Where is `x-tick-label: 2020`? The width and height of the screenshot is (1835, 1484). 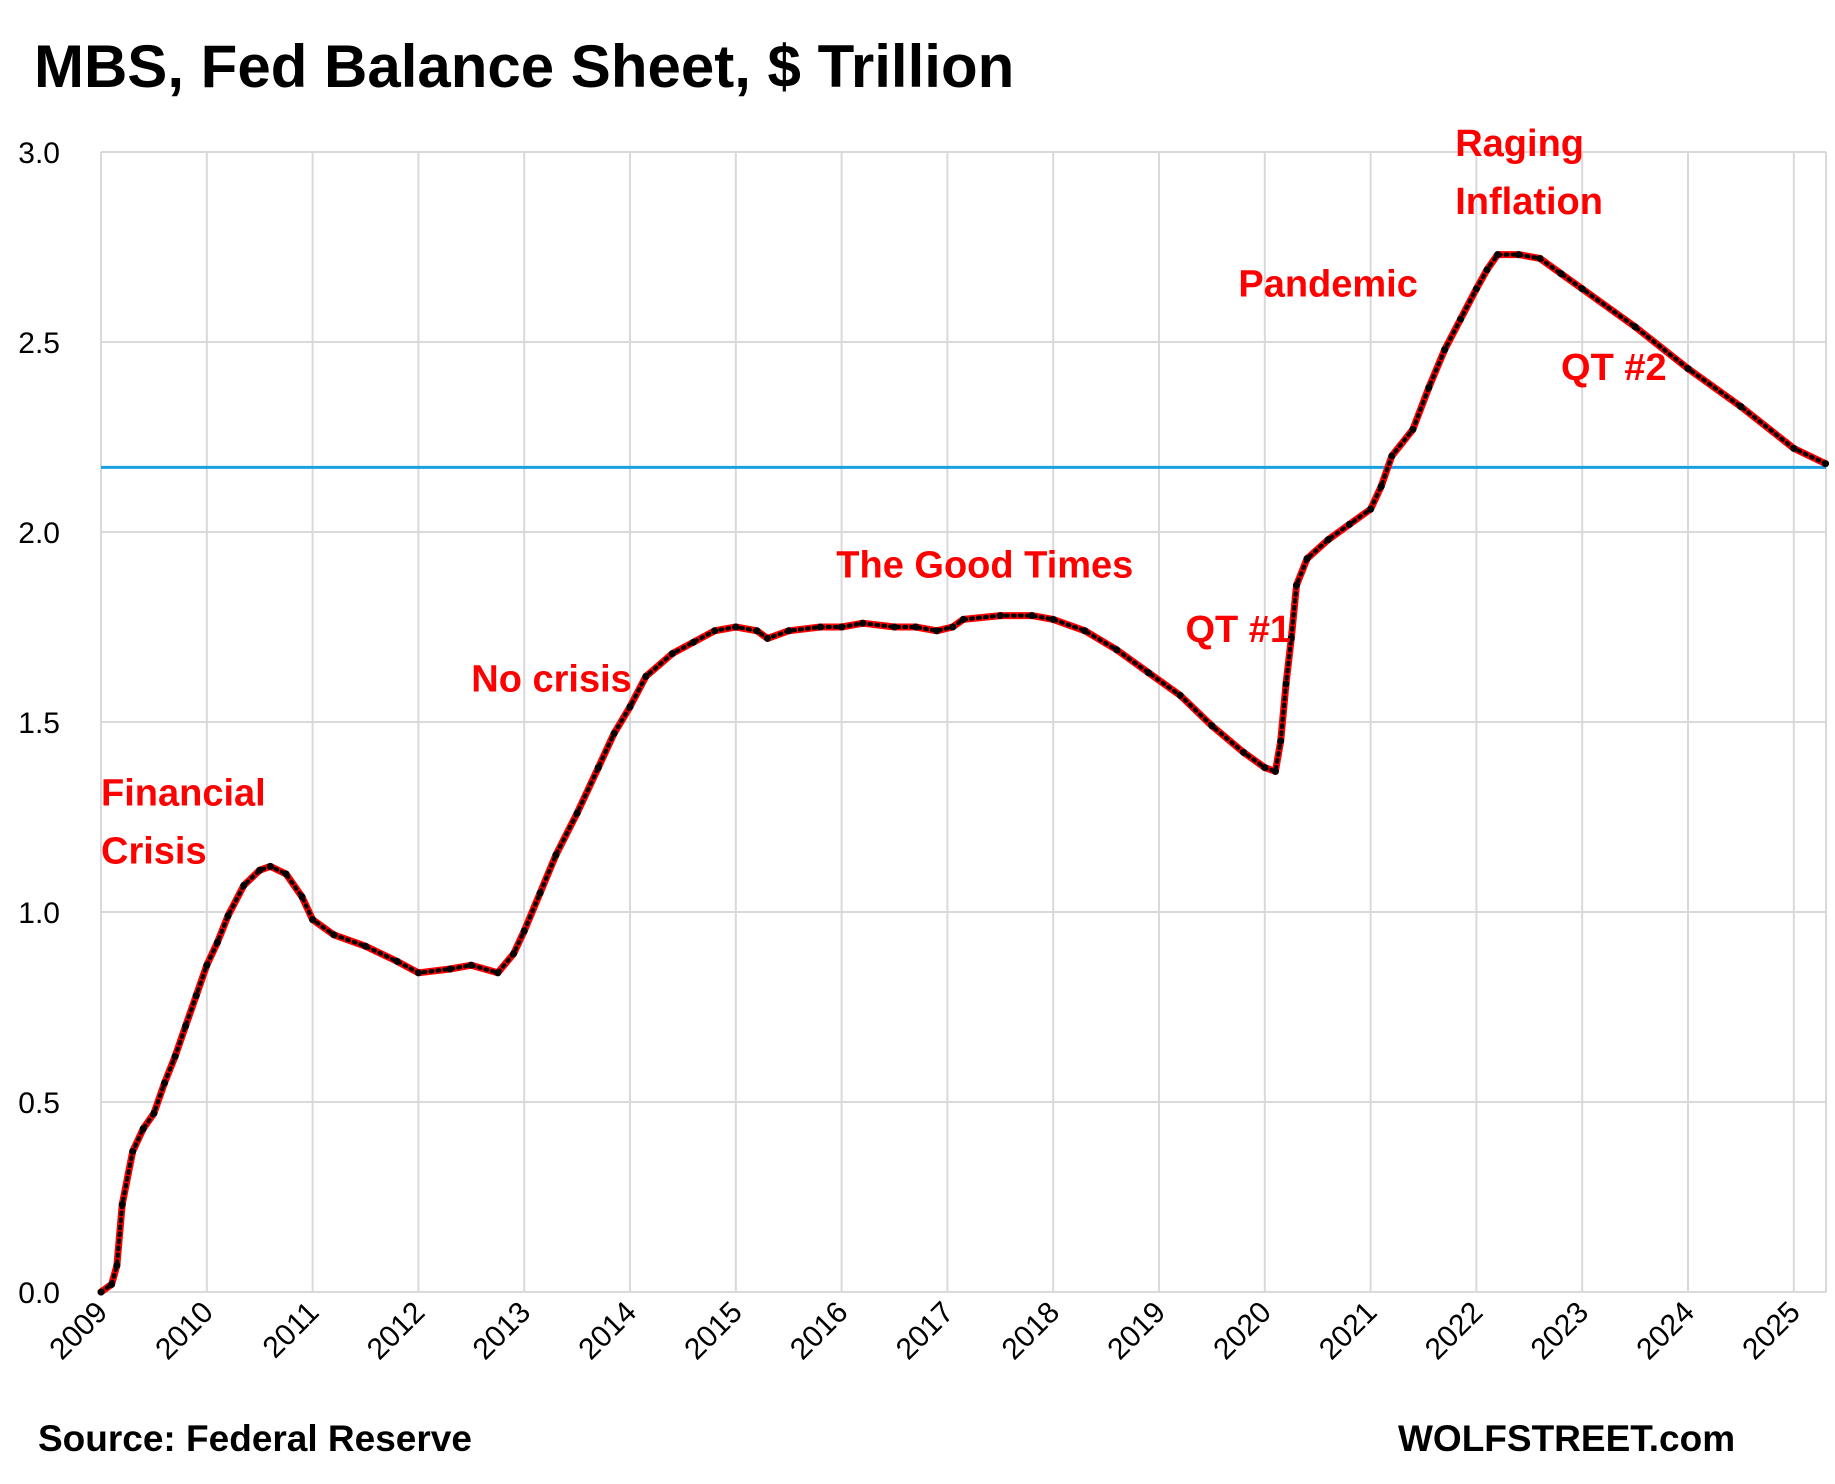 x-tick-label: 2020 is located at coordinates (1242, 1331).